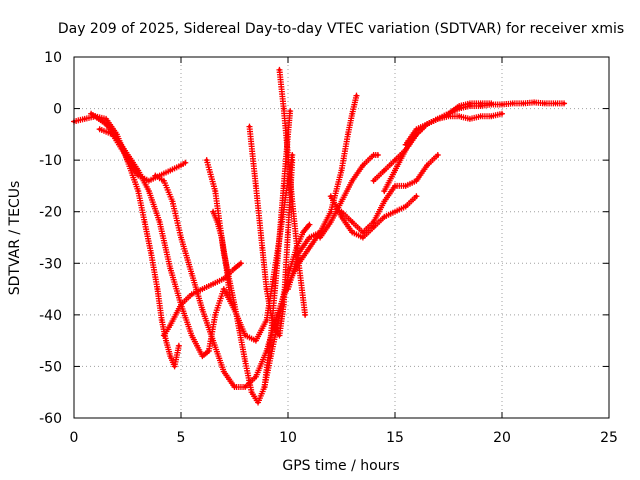 This screenshot has height=480, width=640. I want to click on x-tick-label: 10, so click(288, 438).